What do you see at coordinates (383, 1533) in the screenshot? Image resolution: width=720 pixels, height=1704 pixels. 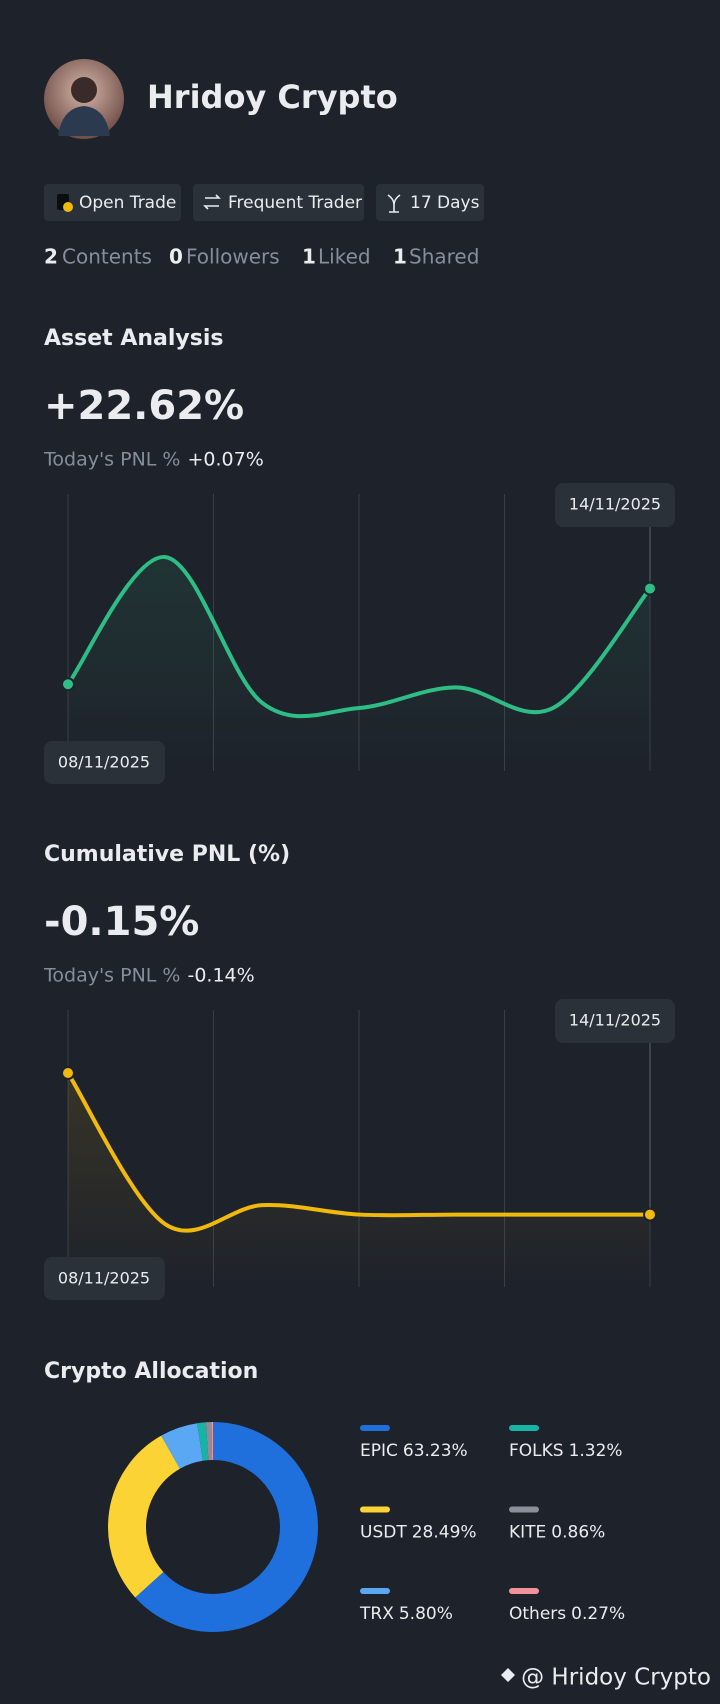 I see `legend-name: USDT` at bounding box center [383, 1533].